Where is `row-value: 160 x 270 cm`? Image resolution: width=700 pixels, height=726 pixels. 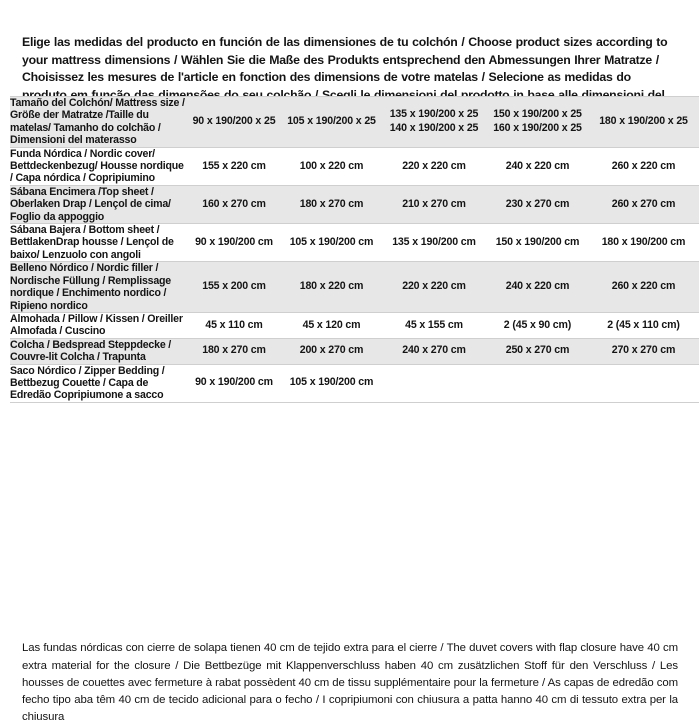 row-value: 160 x 270 cm is located at coordinates (234, 203).